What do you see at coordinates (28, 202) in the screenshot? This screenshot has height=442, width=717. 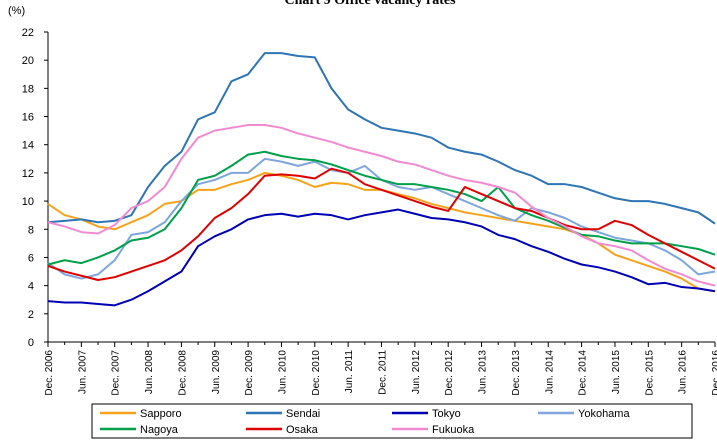 I see `y-tick-label: 10` at bounding box center [28, 202].